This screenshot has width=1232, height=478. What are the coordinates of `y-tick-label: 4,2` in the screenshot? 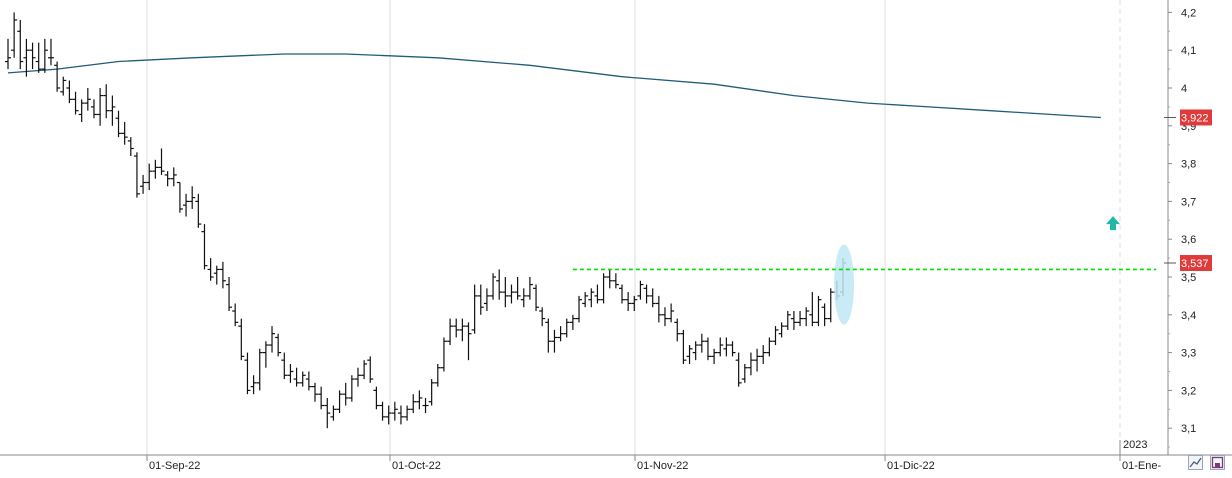 It's located at (1188, 13).